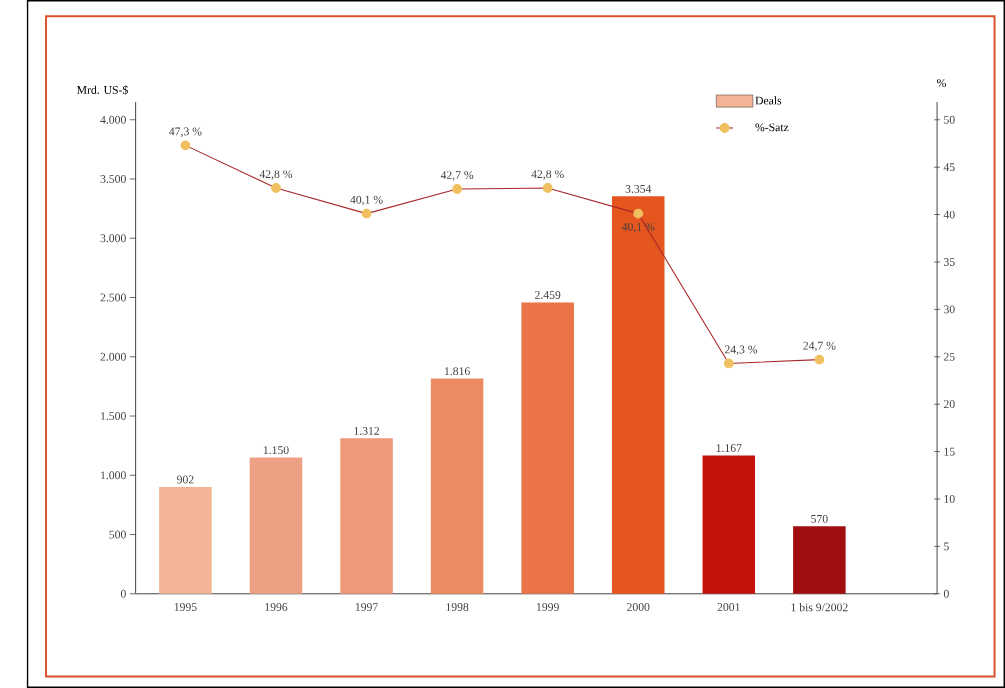  What do you see at coordinates (185, 132) in the screenshot?
I see `data-label: 47,3 %` at bounding box center [185, 132].